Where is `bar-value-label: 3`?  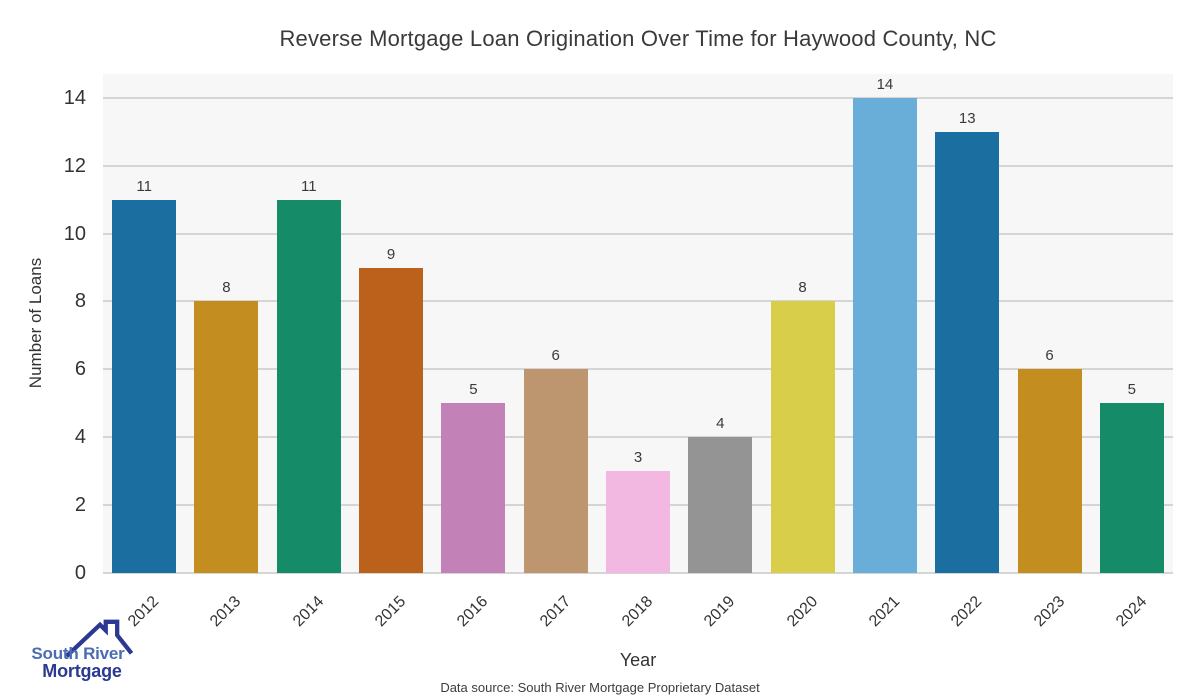 bar-value-label: 3 is located at coordinates (638, 458).